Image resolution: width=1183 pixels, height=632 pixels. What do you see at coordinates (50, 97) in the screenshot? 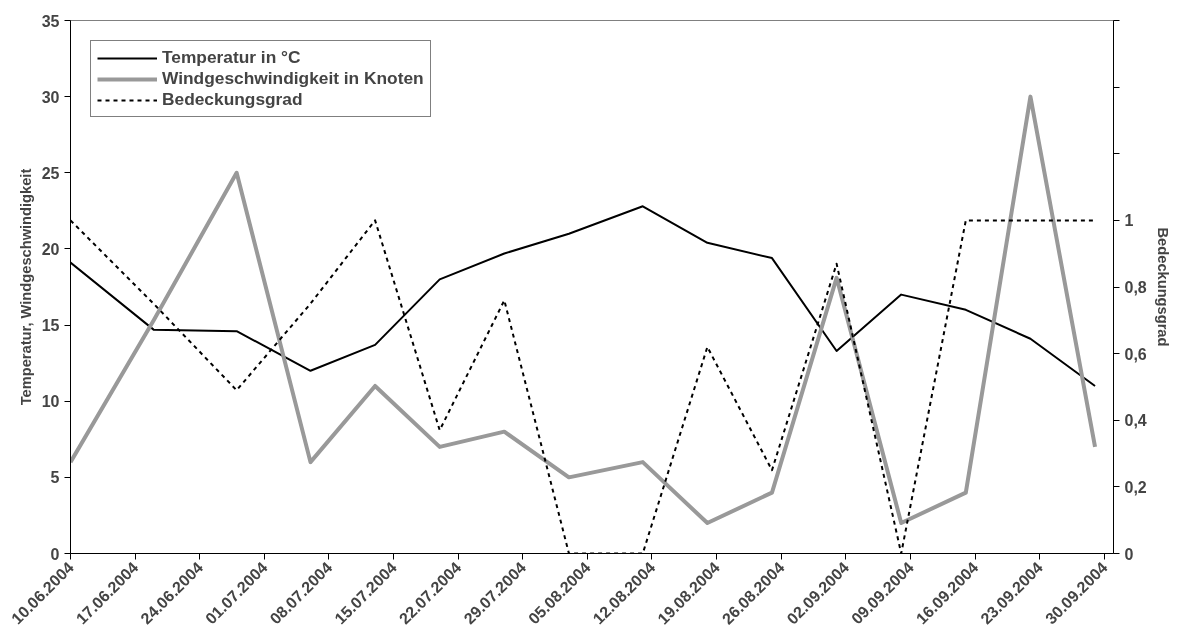
I see `y-tick-label: 30` at bounding box center [50, 97].